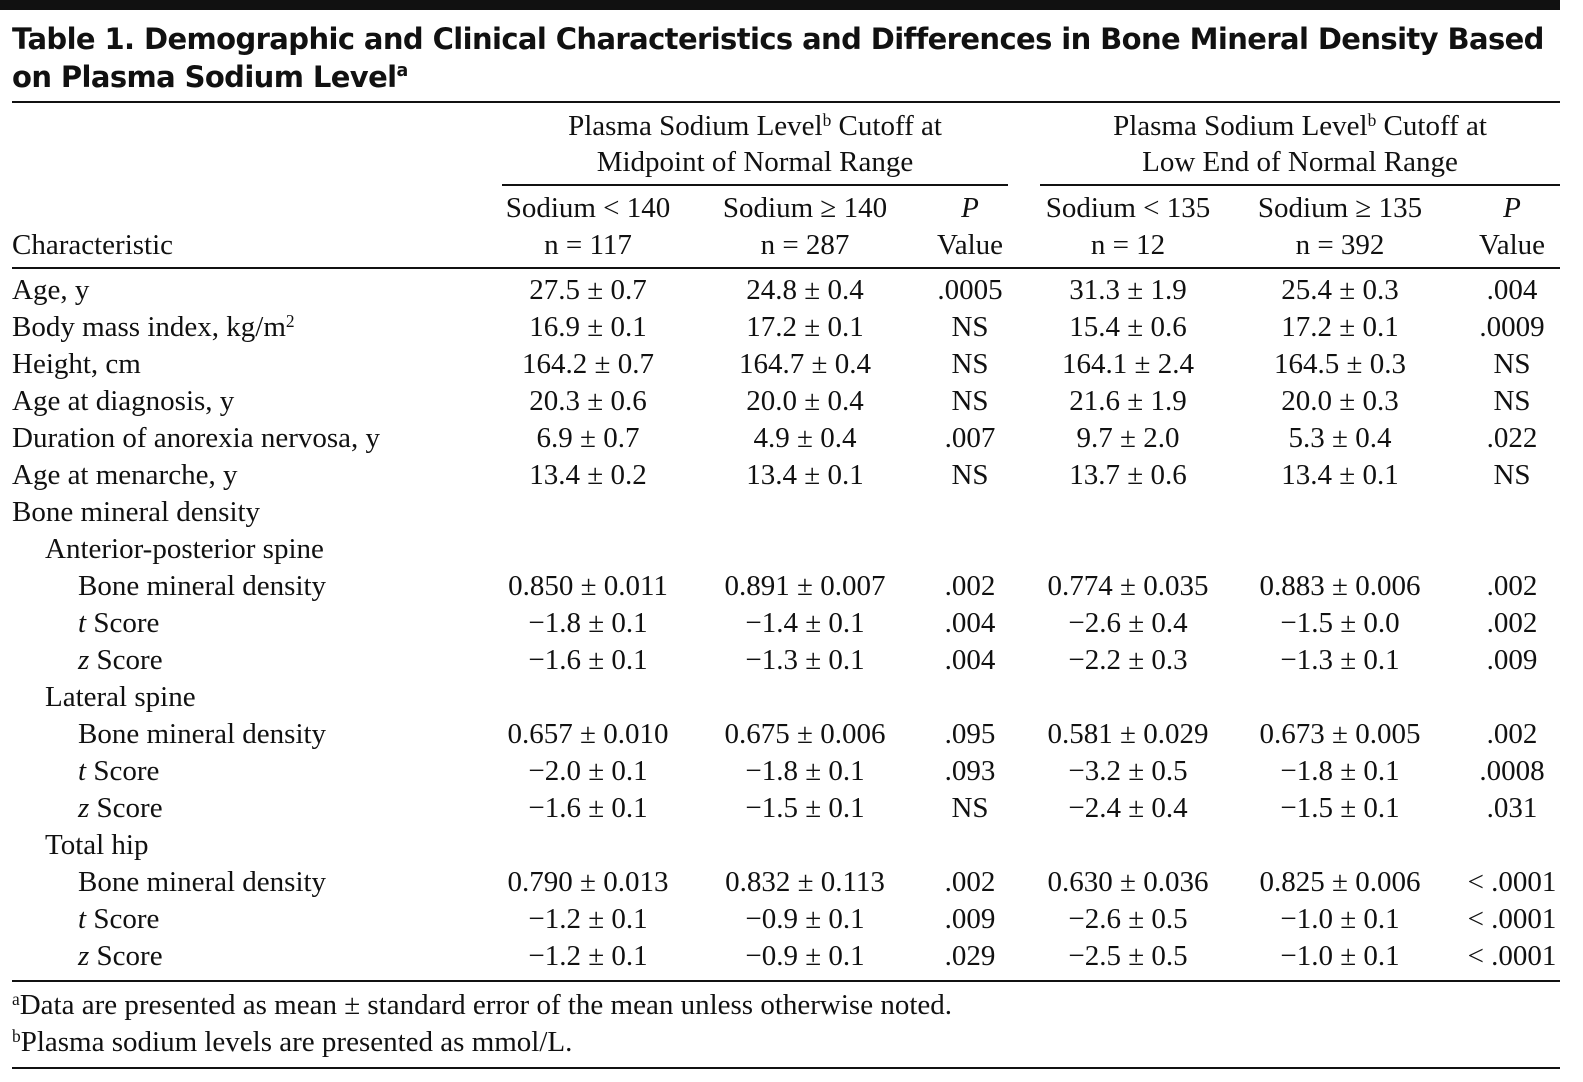 This screenshot has height=1082, width=1583. I want to click on cell: 24.8 ± 0.4, so click(805, 290).